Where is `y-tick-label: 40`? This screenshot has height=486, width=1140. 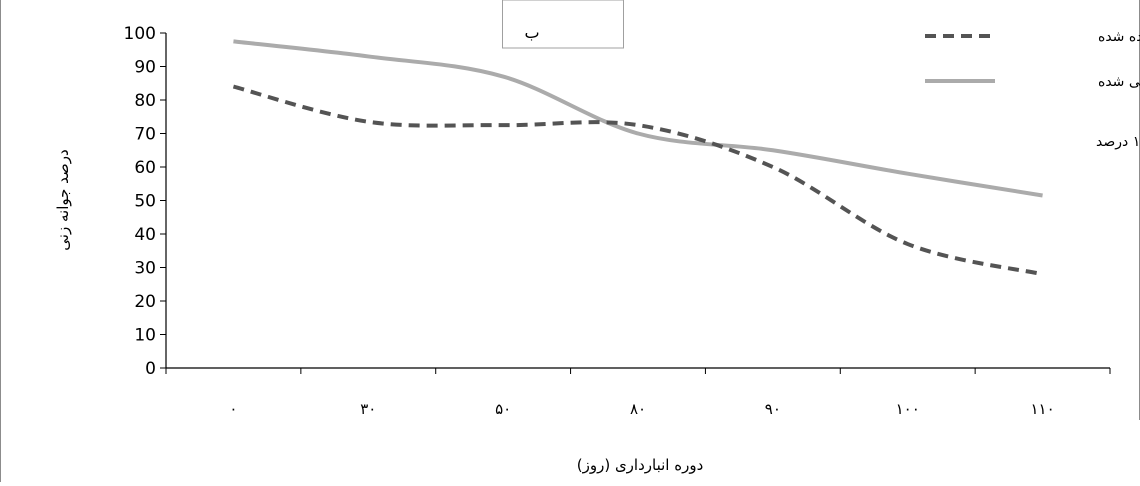
y-tick-label: 40 is located at coordinates (145, 235).